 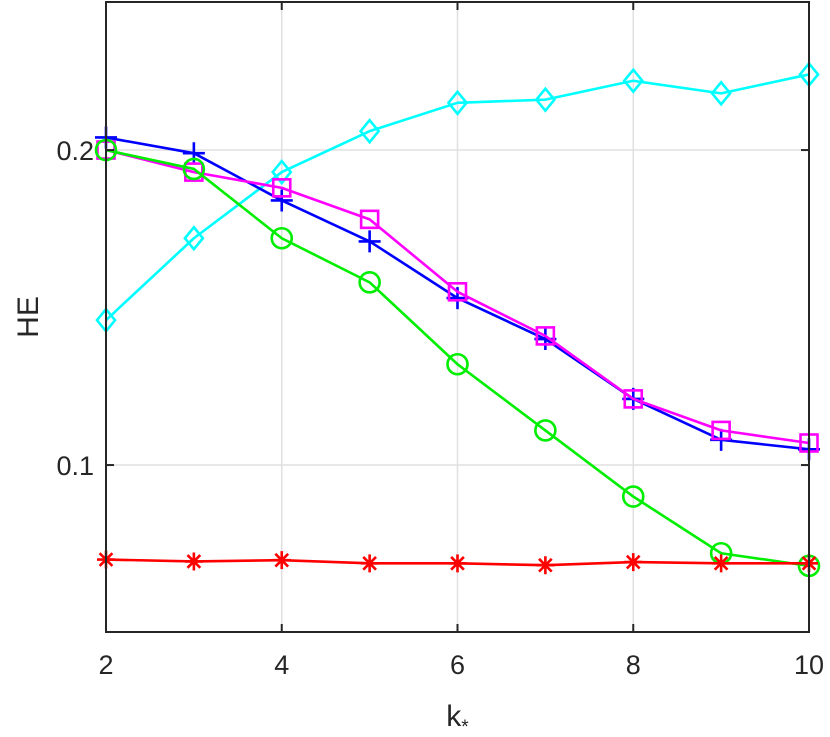 I want to click on x-tick-label: 8, so click(x=633, y=665).